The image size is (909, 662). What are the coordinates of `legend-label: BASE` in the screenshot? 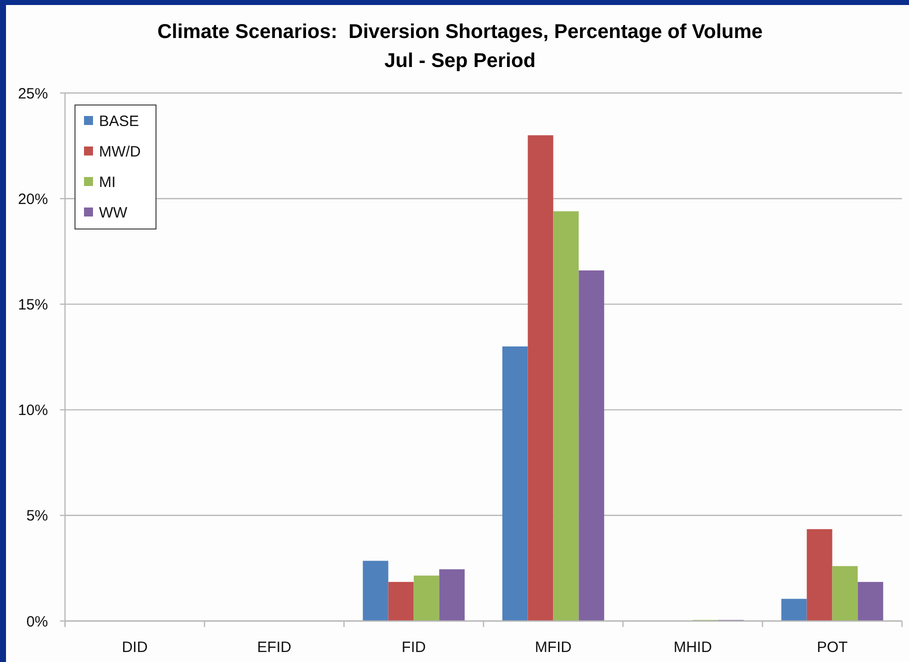 It's located at (119, 121).